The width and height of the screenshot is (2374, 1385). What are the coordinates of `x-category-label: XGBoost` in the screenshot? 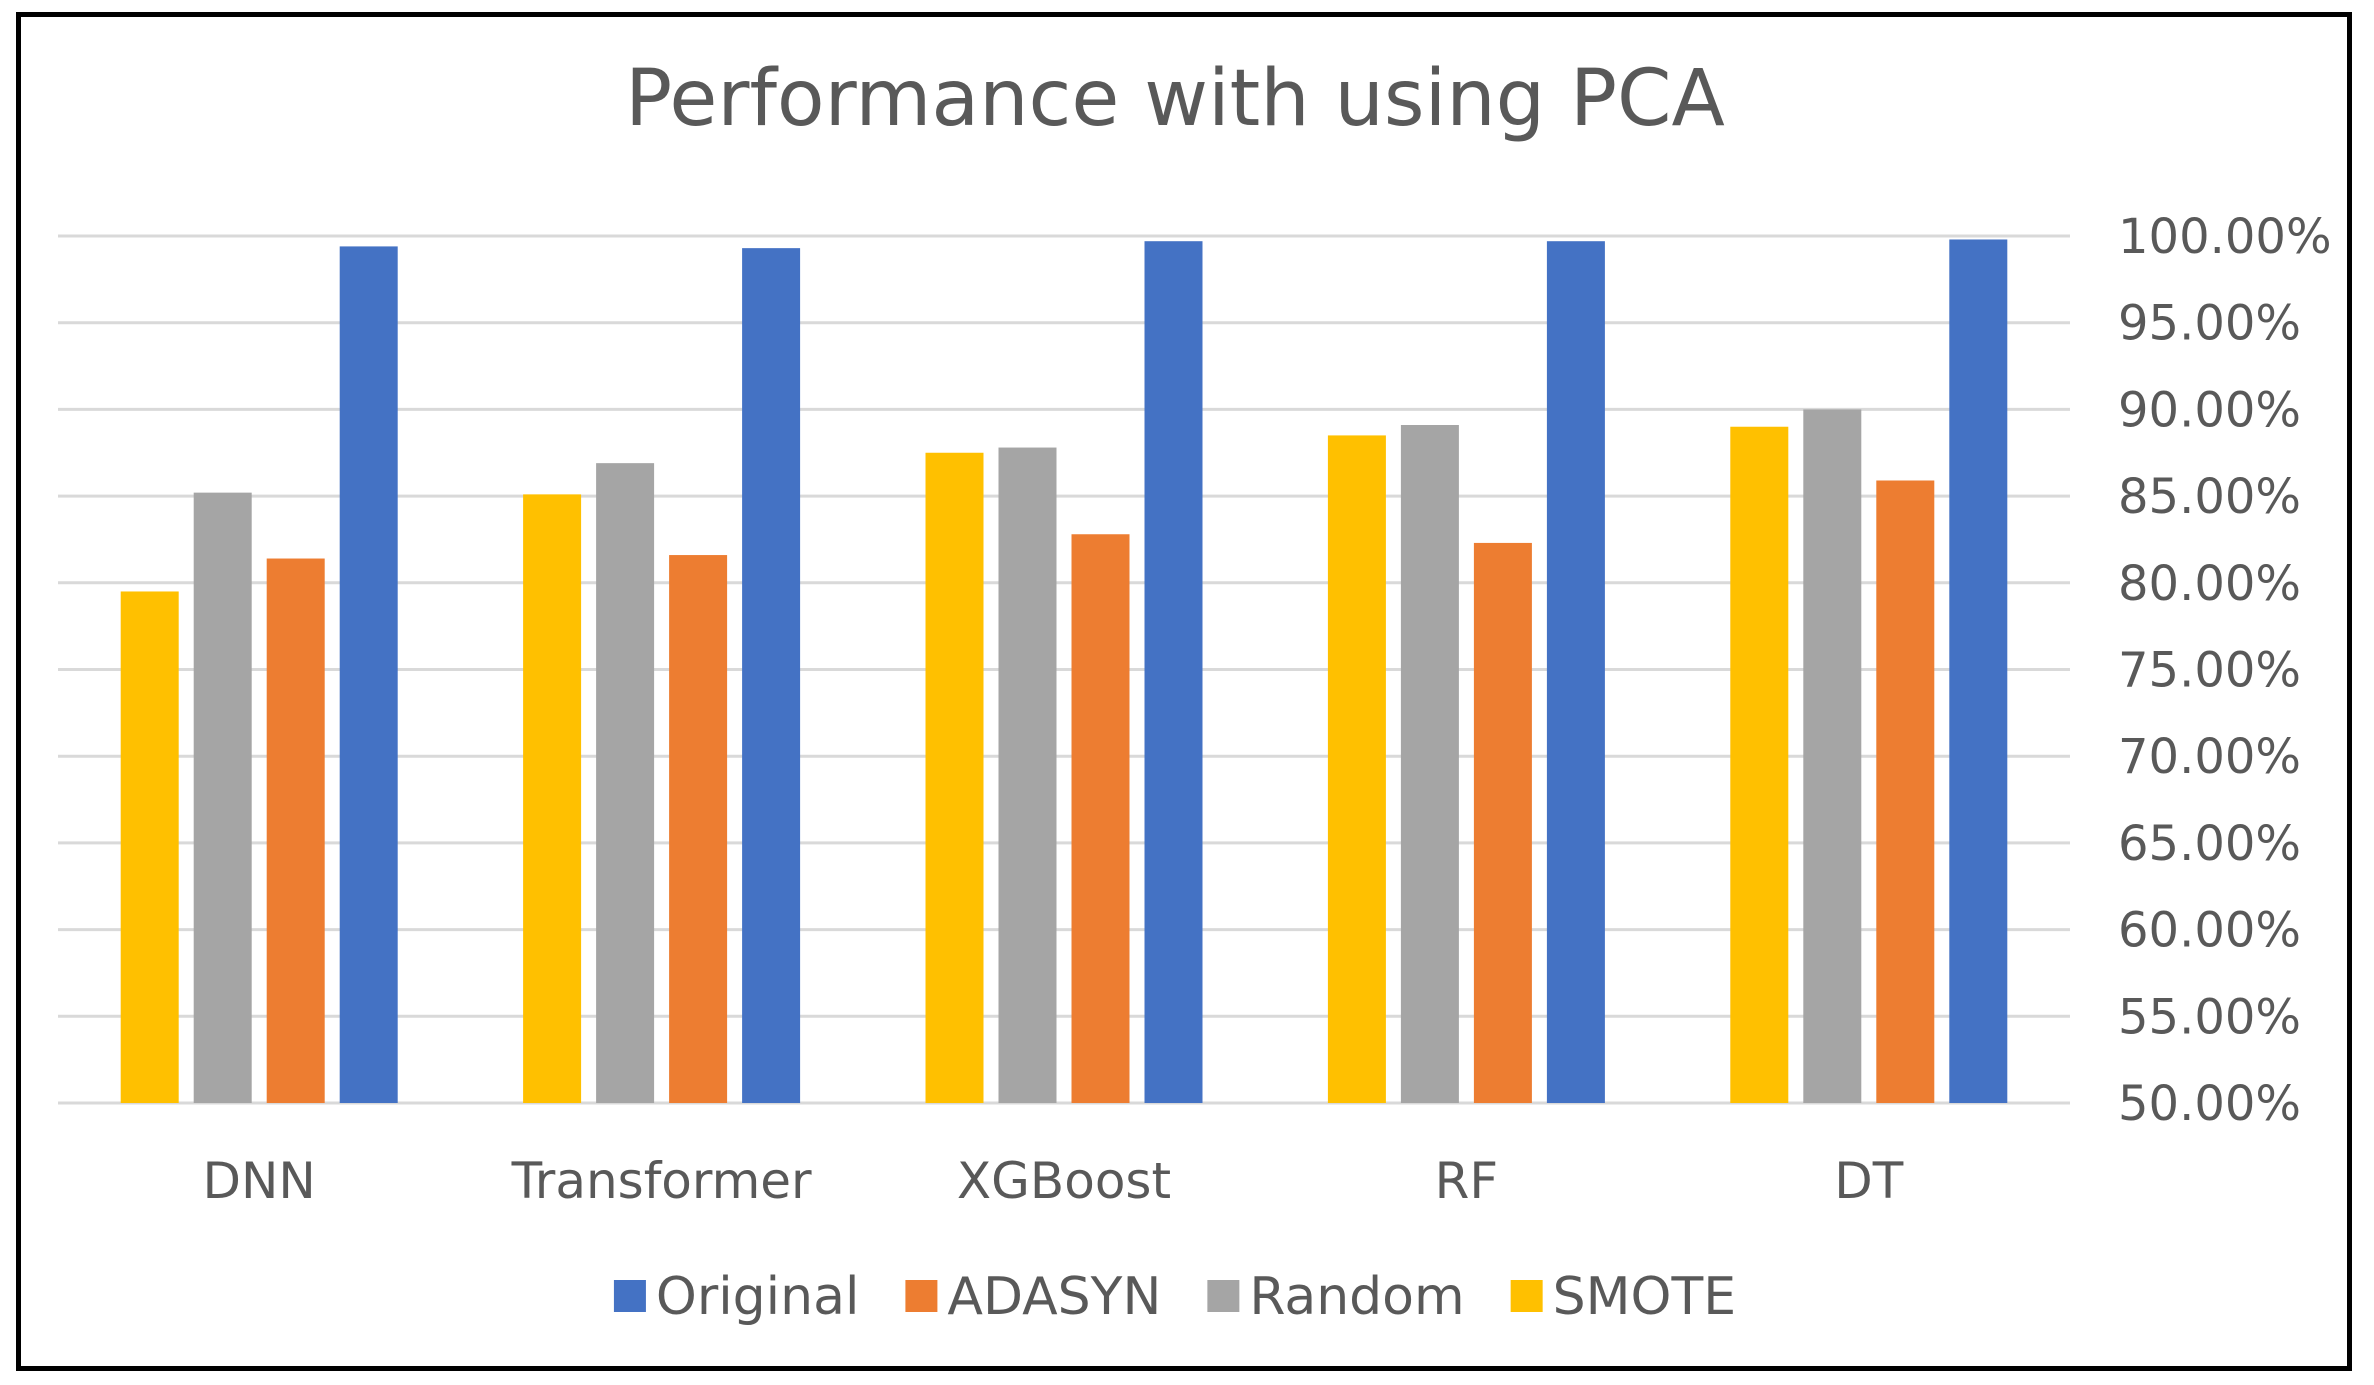 It's located at (1064, 1181).